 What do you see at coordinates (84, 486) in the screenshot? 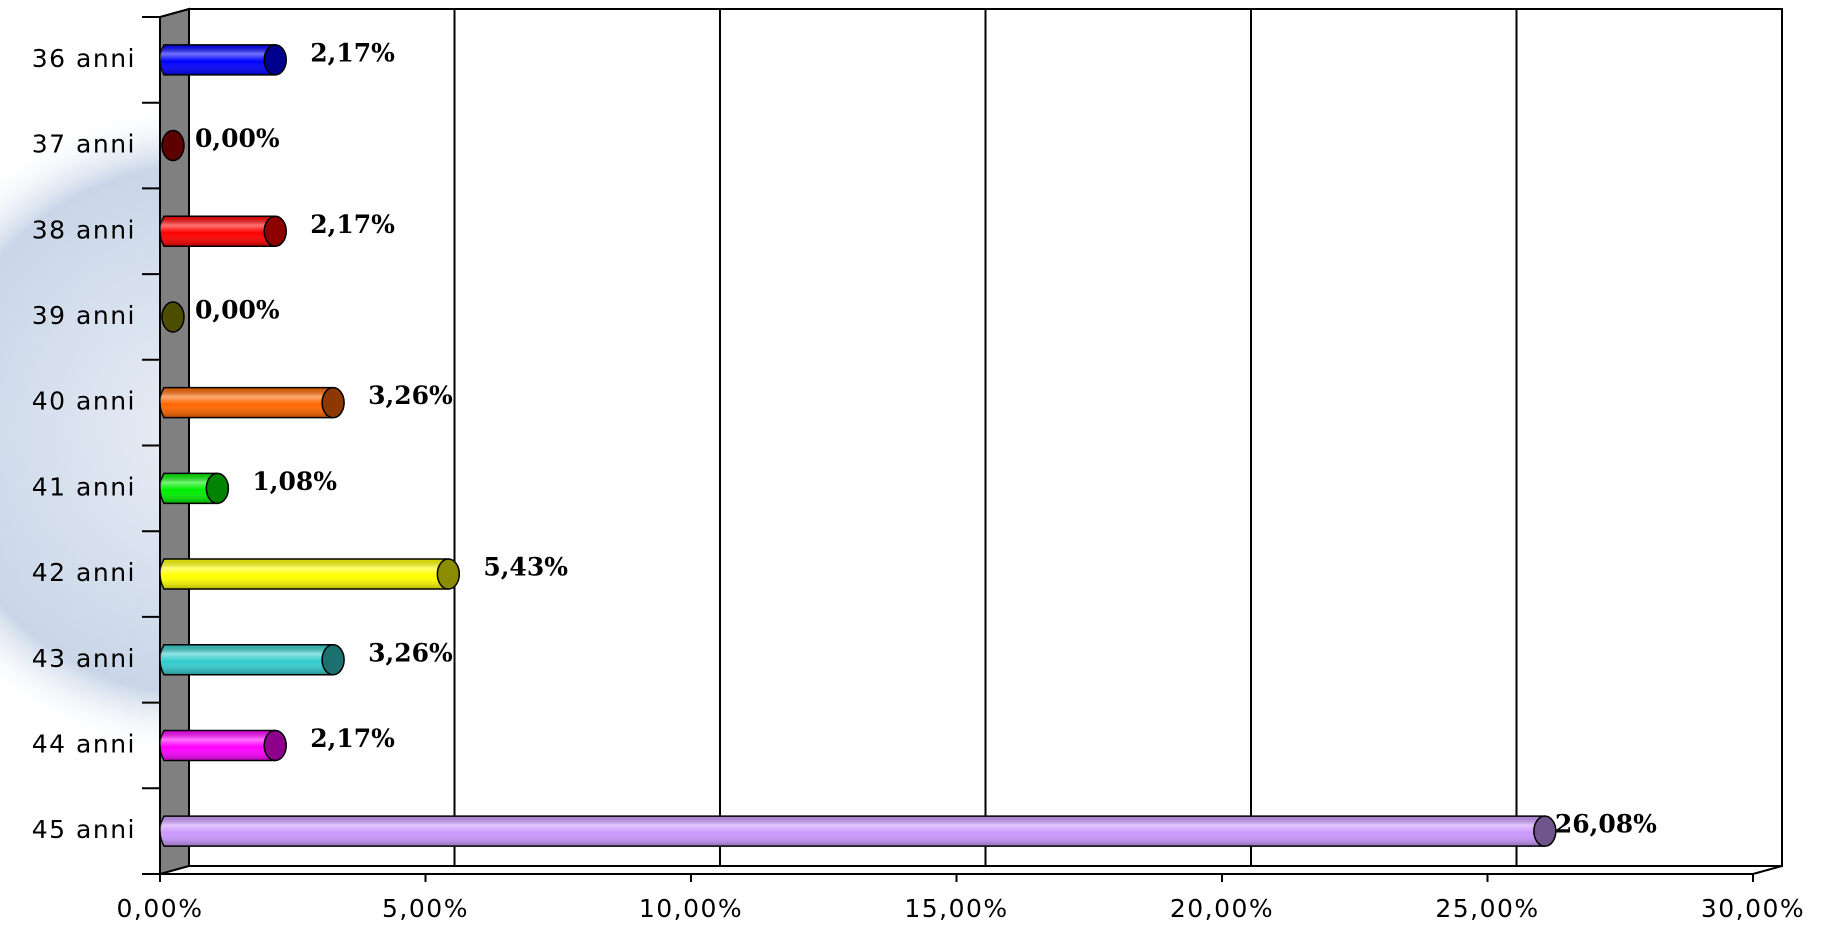
I see `y-tick-label: 41 anni` at bounding box center [84, 486].